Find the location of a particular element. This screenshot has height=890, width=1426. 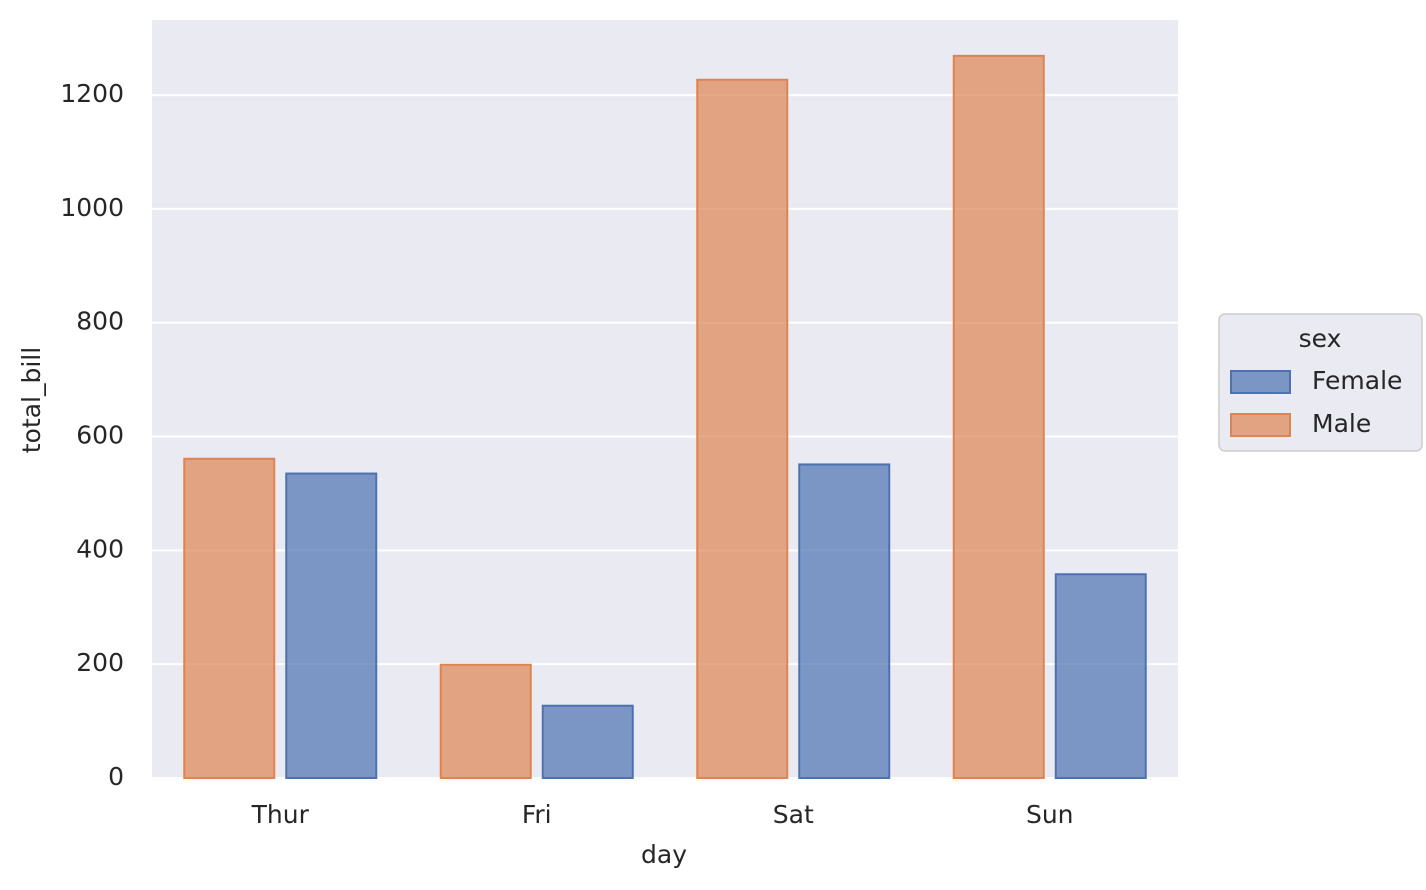

y-tick-label: 400 is located at coordinates (100, 548).